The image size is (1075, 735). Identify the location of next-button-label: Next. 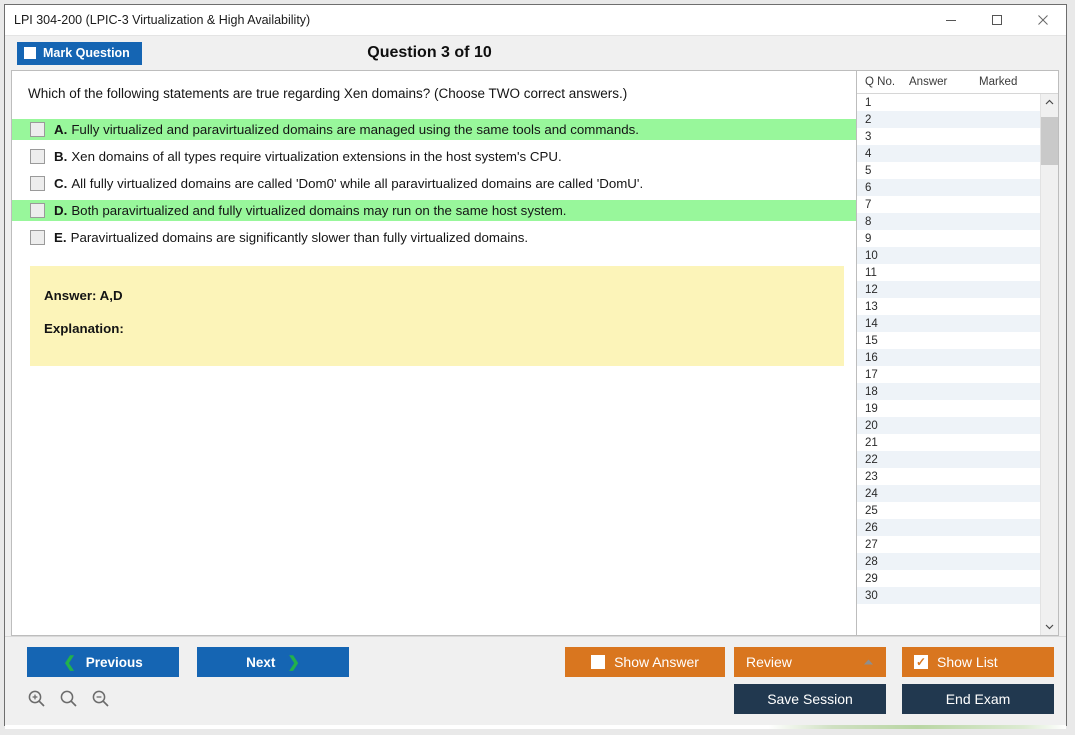
(261, 662).